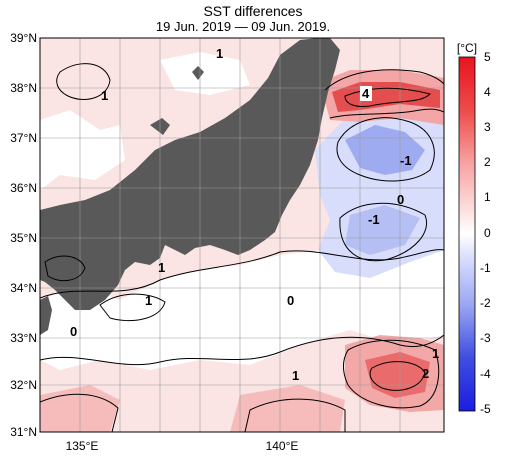 The height and width of the screenshot is (461, 507). Describe the element at coordinates (485, 268) in the screenshot. I see `colorbar-tick: -1` at that location.